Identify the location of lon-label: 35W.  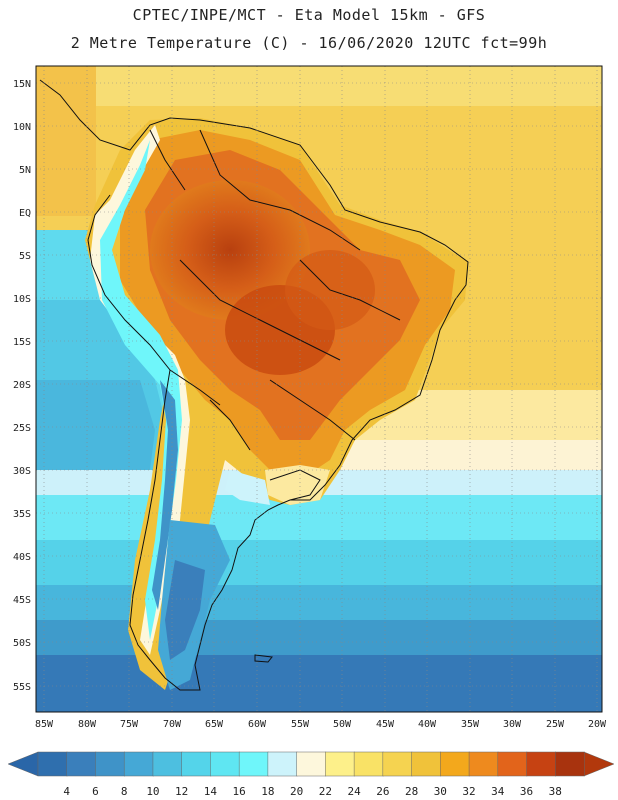
(470, 724).